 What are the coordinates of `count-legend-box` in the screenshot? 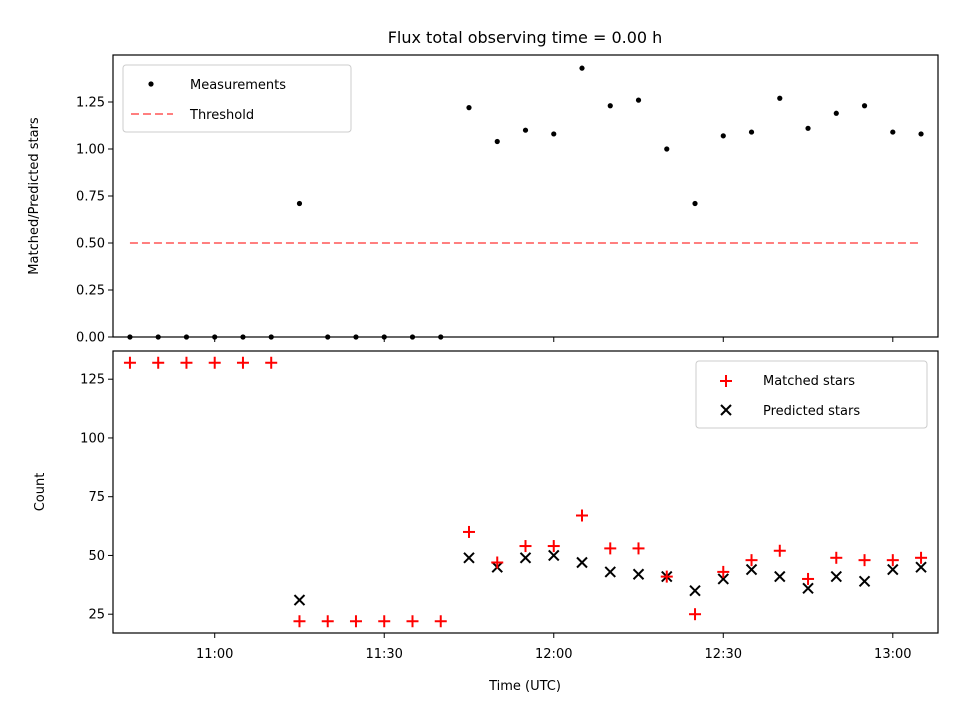 It's located at (811, 394).